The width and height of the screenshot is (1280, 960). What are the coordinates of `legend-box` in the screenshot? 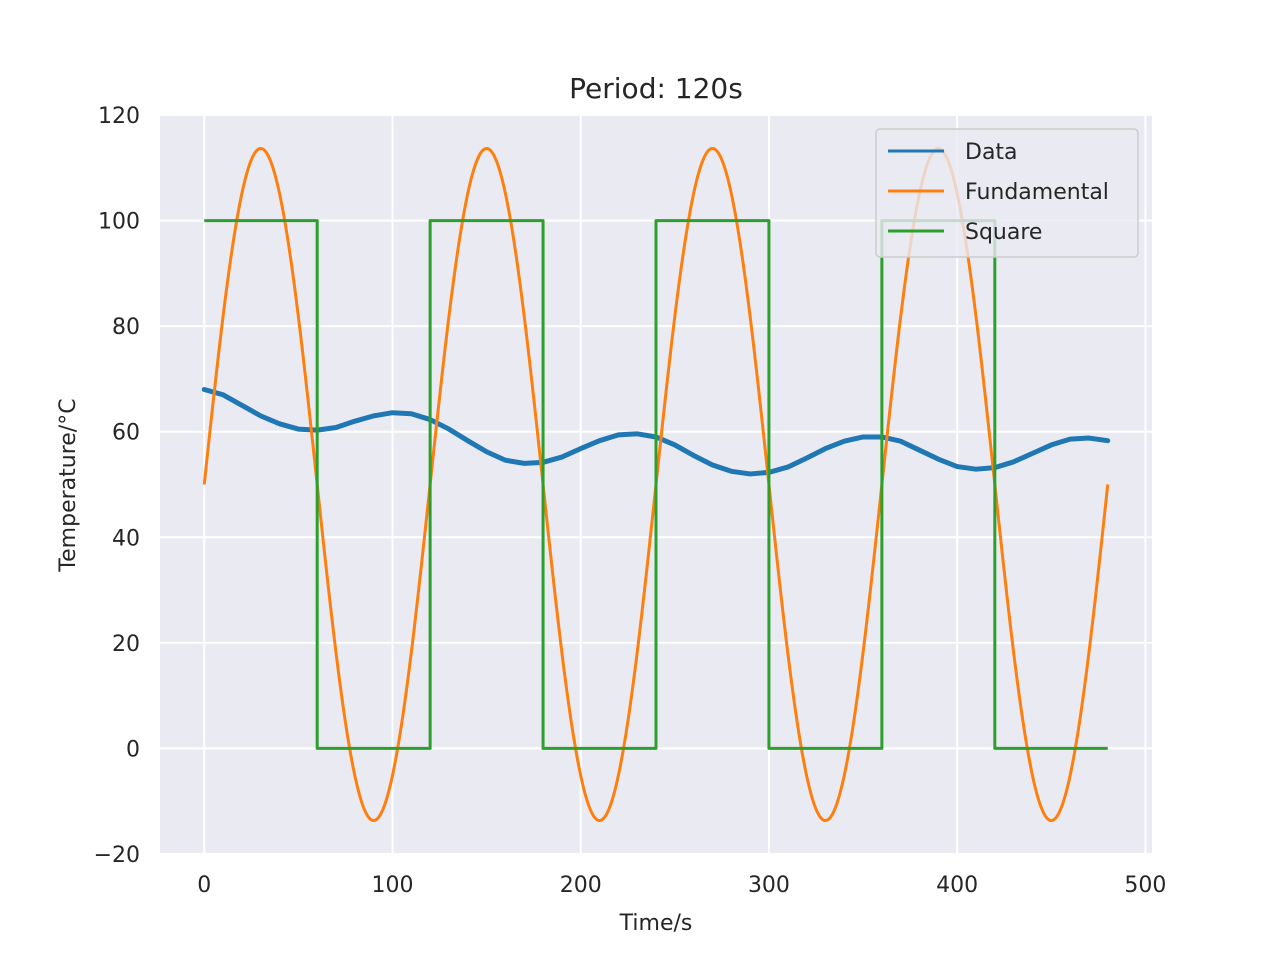 It's located at (1007, 193).